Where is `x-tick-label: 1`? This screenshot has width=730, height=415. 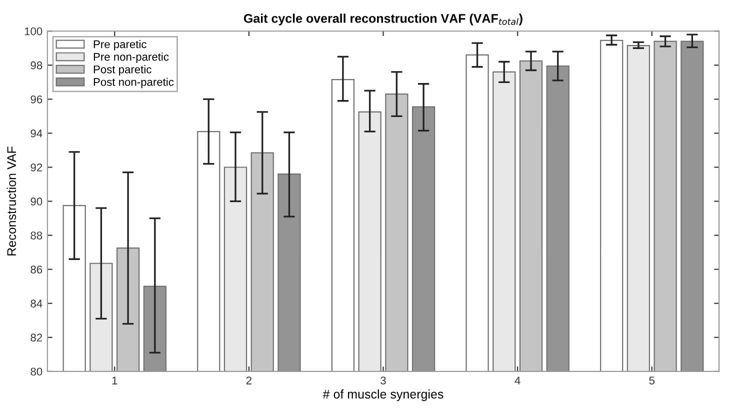 x-tick-label: 1 is located at coordinates (115, 380).